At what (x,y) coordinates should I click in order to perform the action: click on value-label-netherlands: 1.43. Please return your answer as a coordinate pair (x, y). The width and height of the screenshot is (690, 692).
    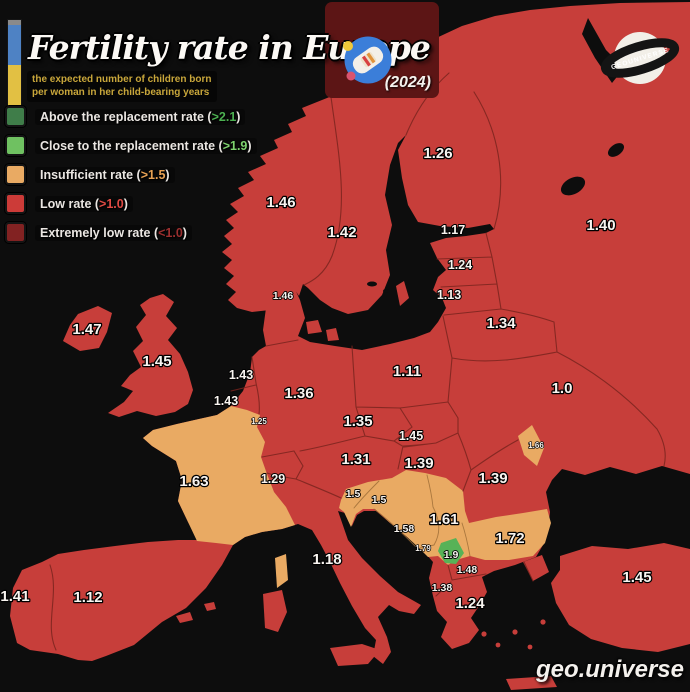
    Looking at the image, I should click on (241, 375).